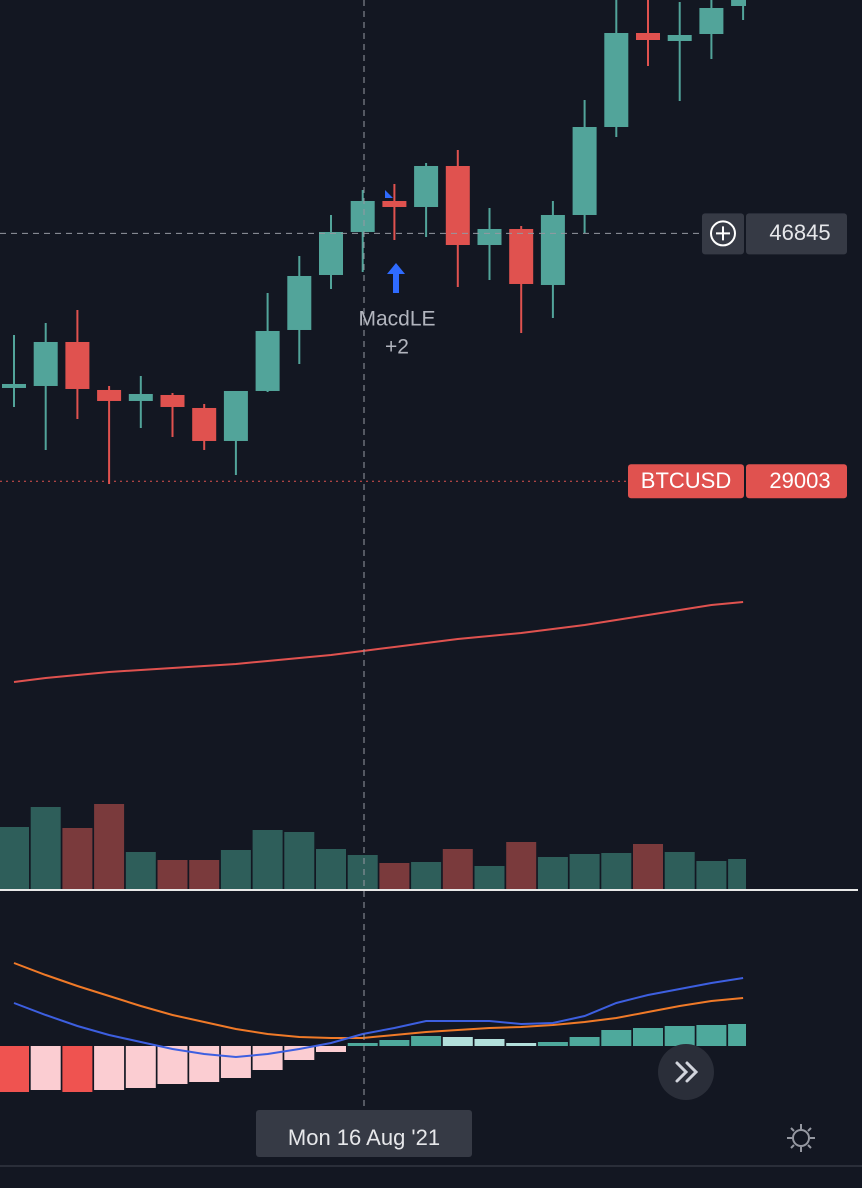  I want to click on settings-rays, so click(801, 1138).